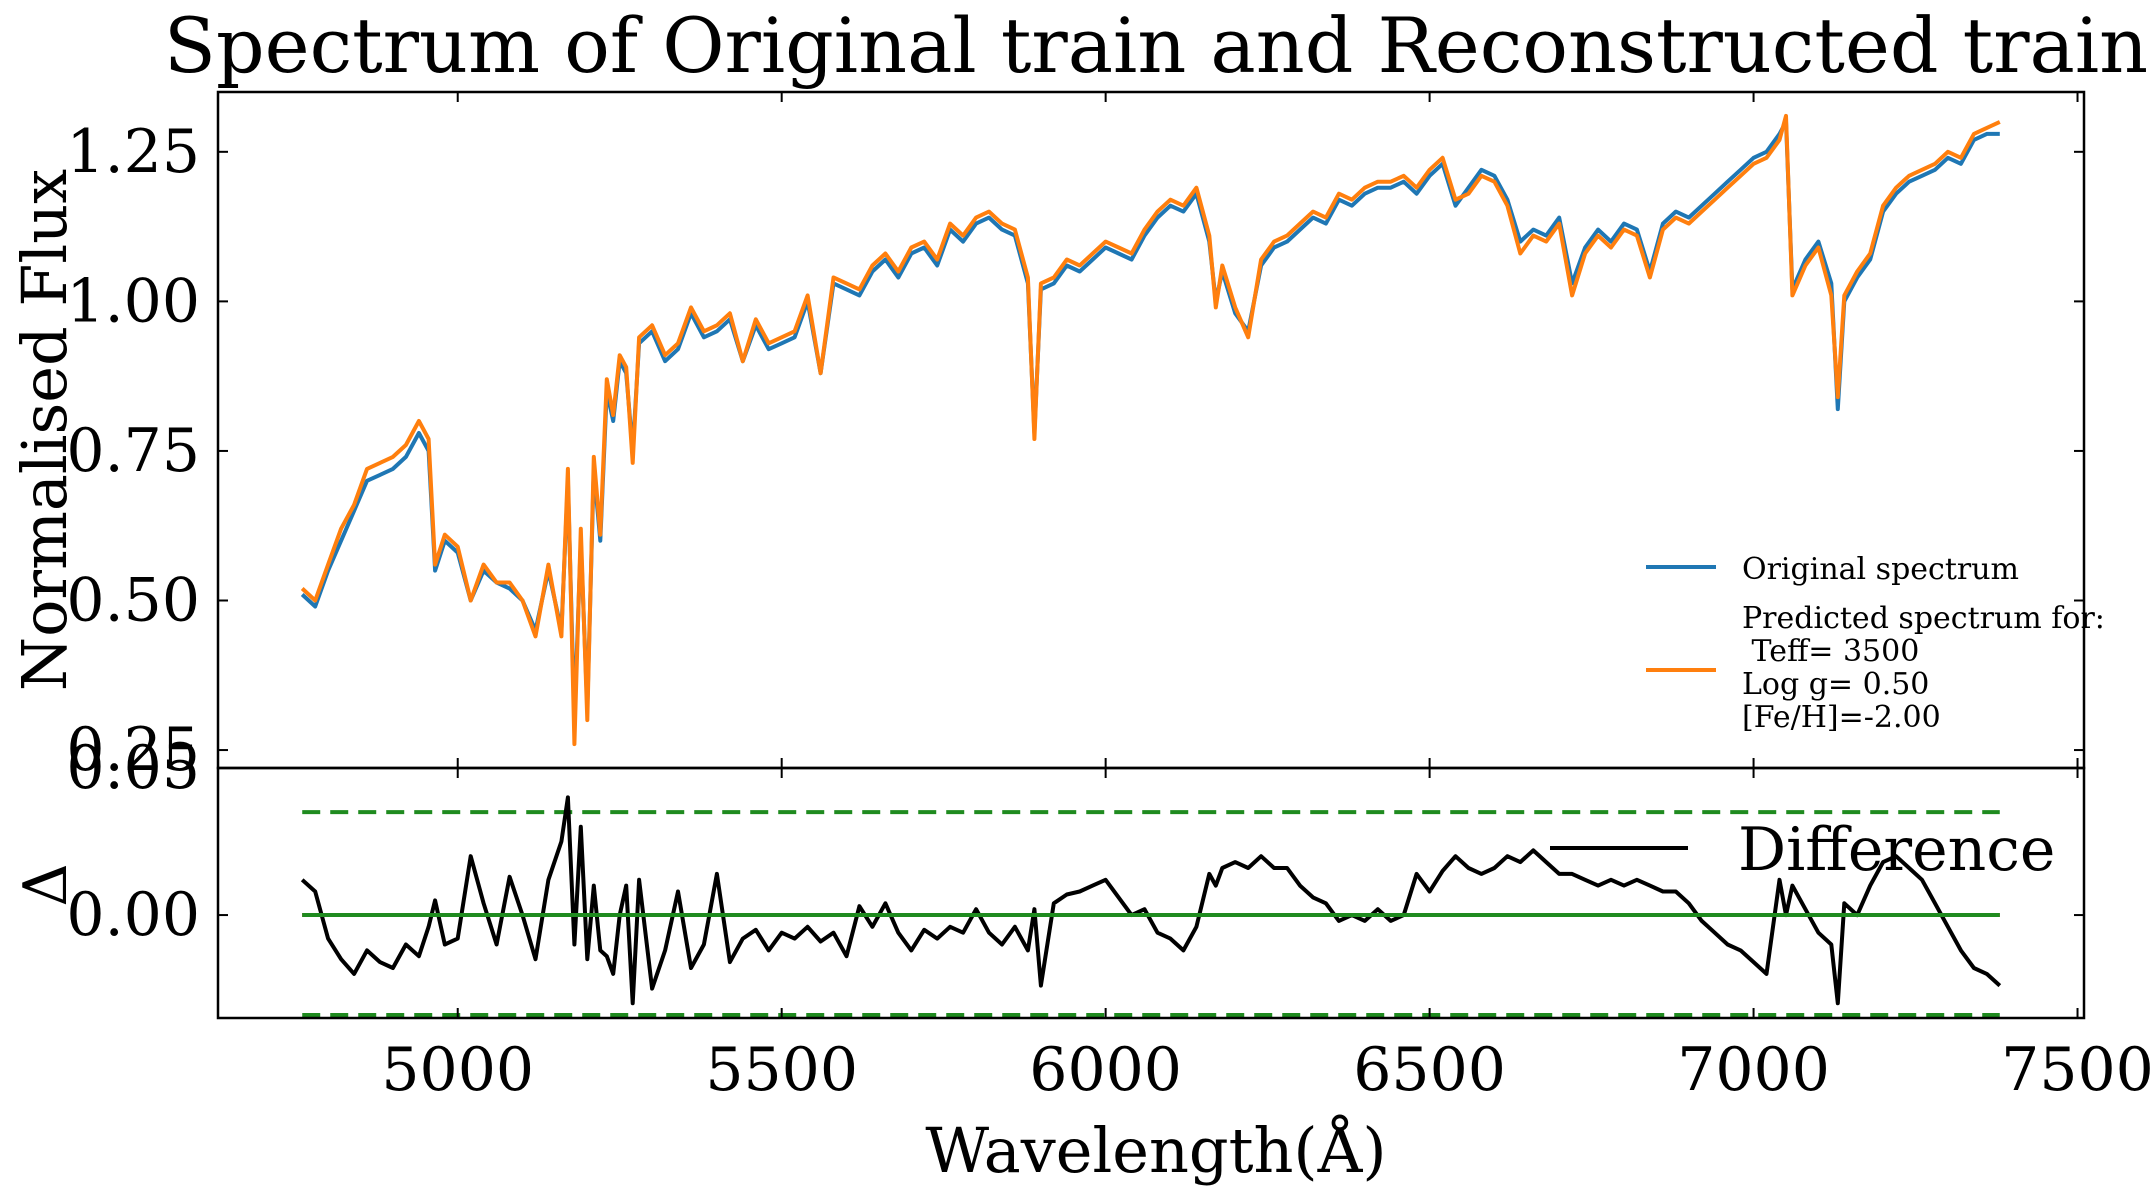 The height and width of the screenshot is (1201, 2154). I want to click on x-tick-label: 5500, so click(781, 1070).